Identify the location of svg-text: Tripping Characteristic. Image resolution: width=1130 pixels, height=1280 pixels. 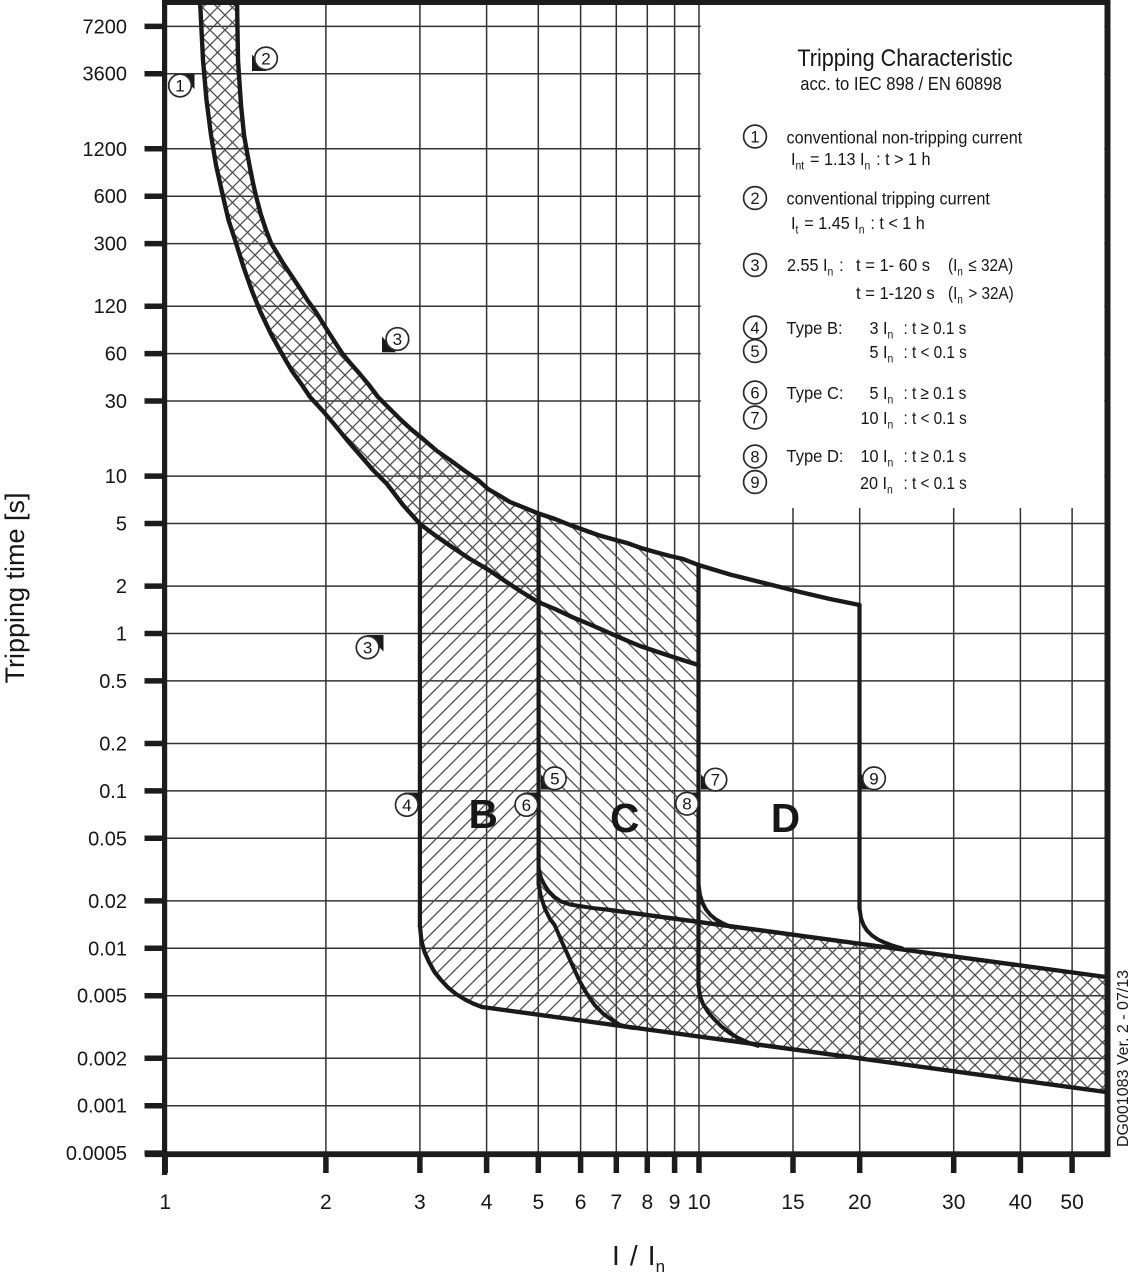
(904, 57).